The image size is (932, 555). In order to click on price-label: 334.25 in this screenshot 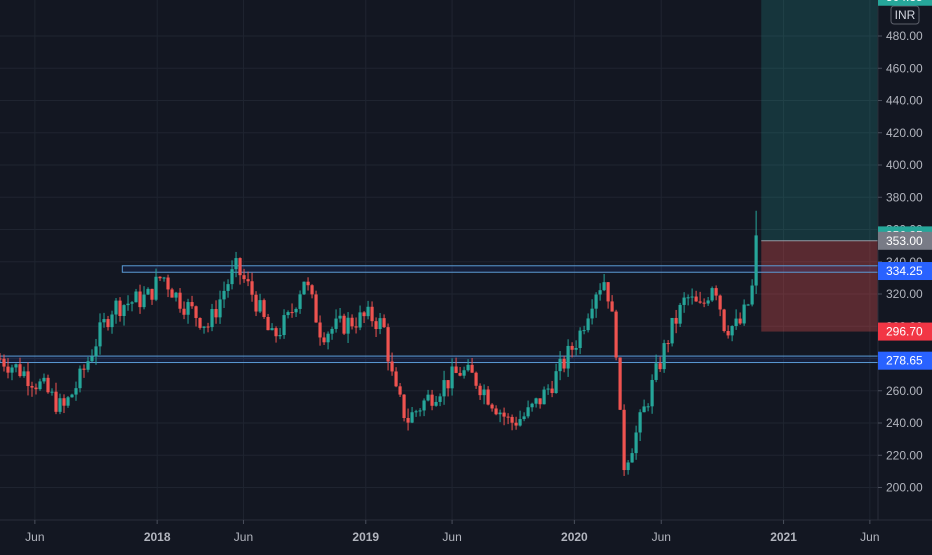, I will do `click(905, 271)`.